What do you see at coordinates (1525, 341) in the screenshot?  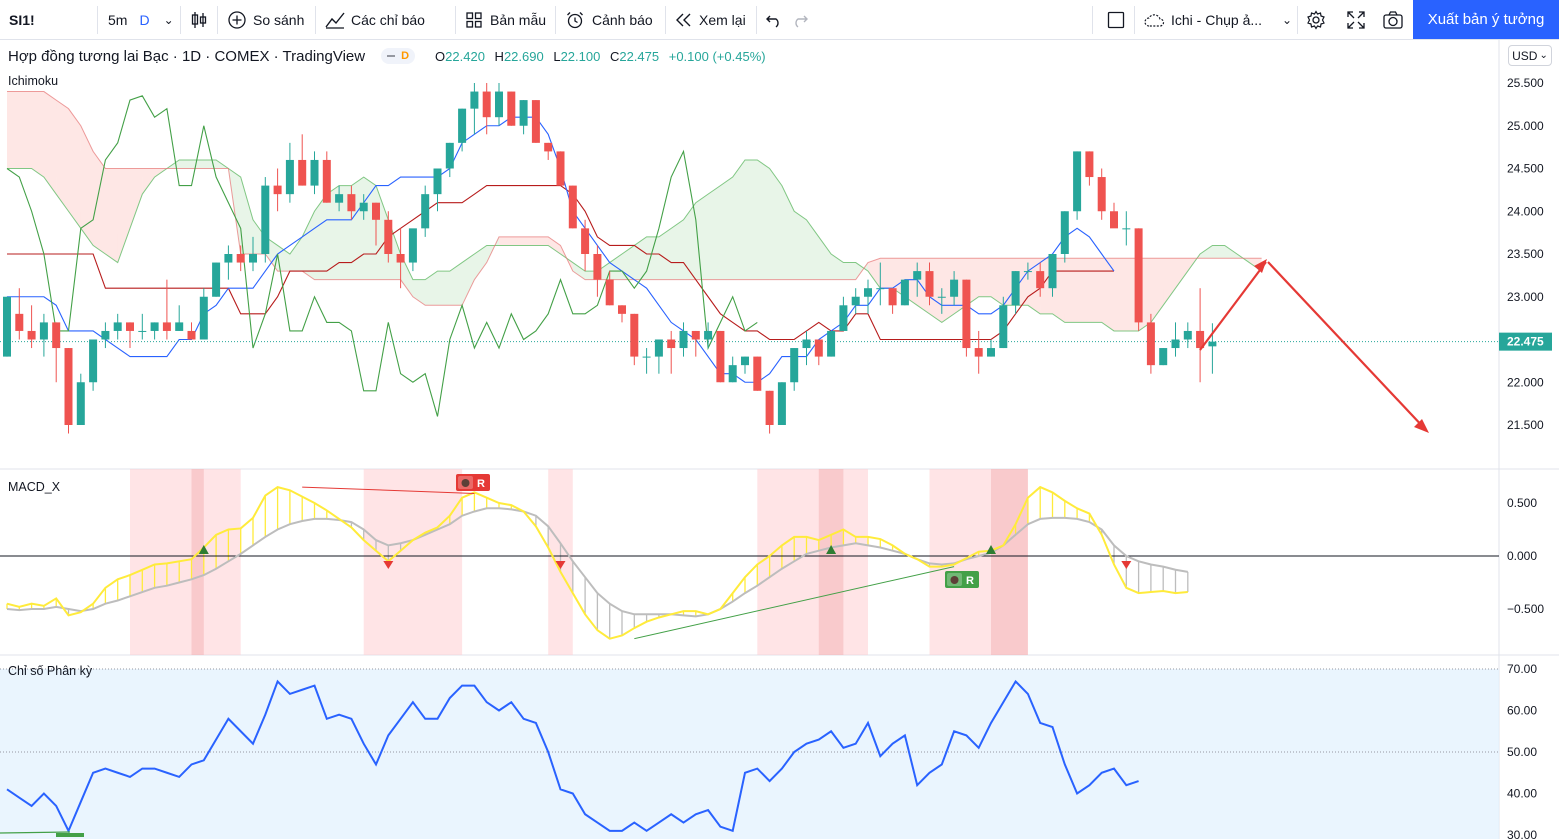 I see `last-price-tag` at bounding box center [1525, 341].